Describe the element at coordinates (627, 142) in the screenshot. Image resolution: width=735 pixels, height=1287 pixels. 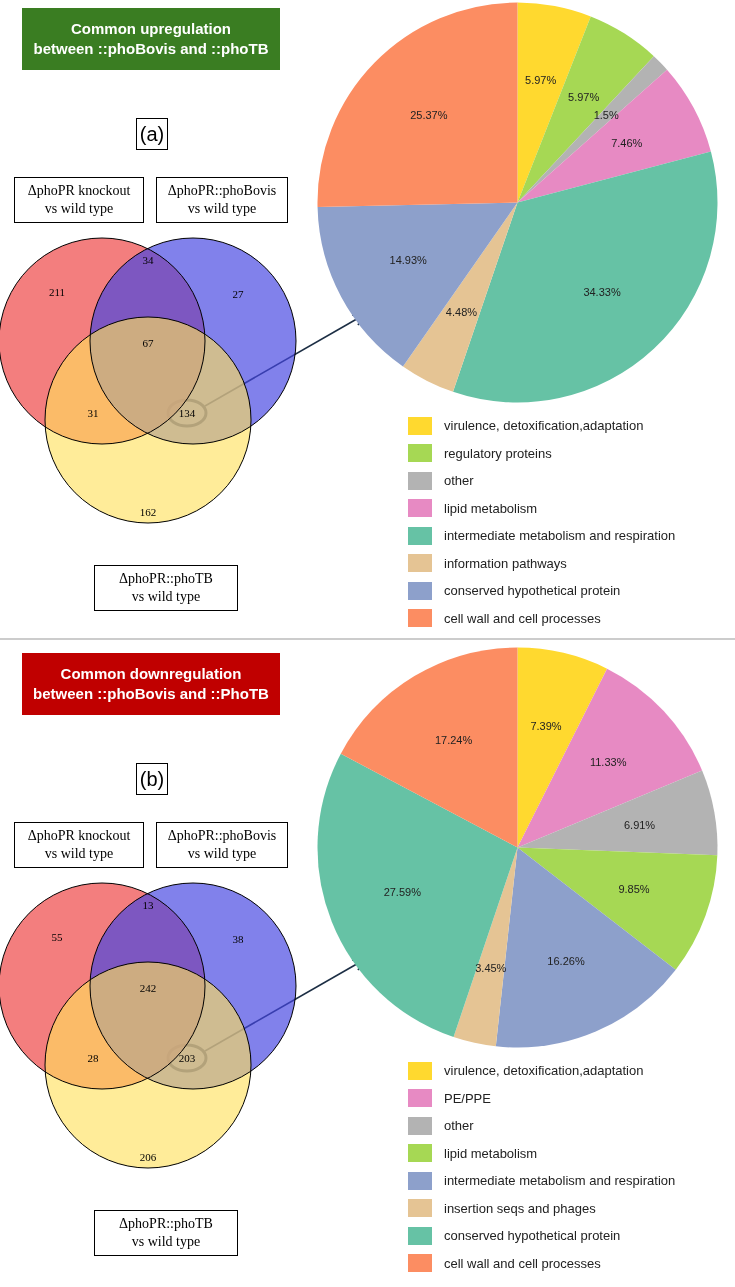
I see `data-label: 7.46%` at that location.